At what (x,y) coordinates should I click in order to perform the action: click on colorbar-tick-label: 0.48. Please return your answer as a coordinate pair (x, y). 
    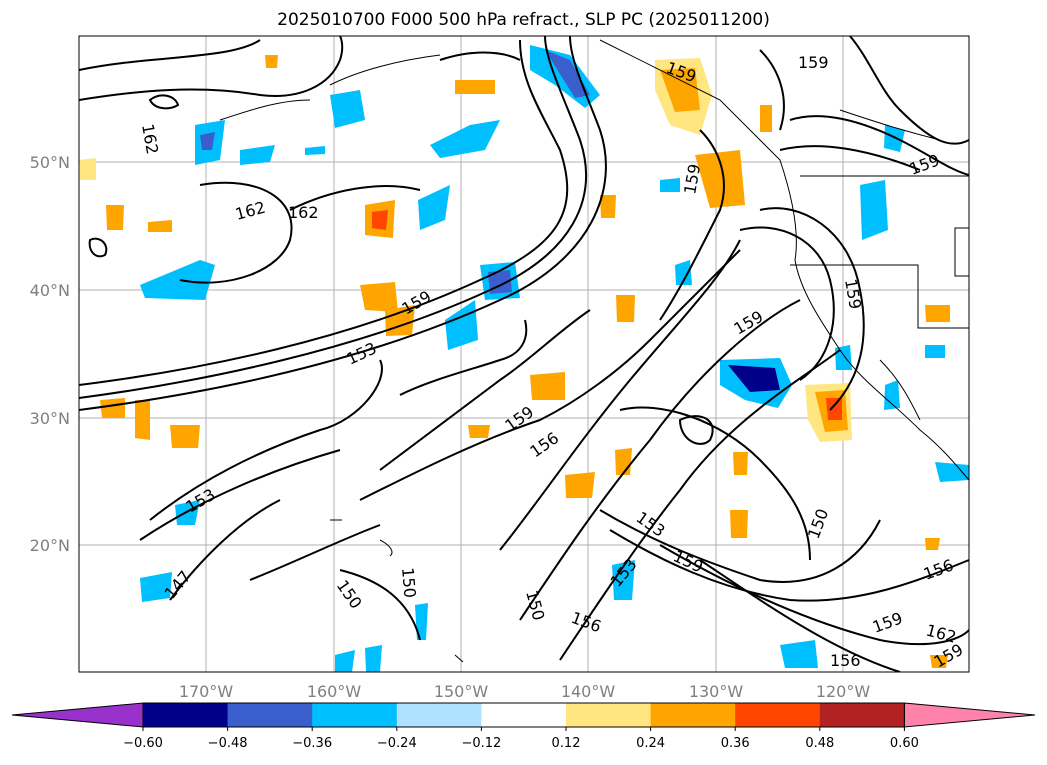
    Looking at the image, I should click on (819, 743).